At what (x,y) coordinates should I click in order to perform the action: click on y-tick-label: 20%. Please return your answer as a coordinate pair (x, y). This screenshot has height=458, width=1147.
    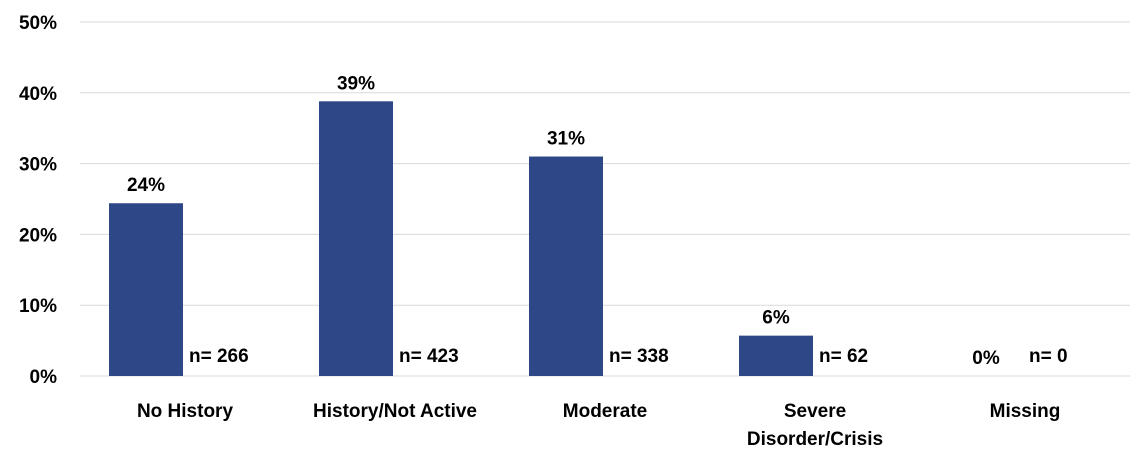
    Looking at the image, I should click on (38, 235).